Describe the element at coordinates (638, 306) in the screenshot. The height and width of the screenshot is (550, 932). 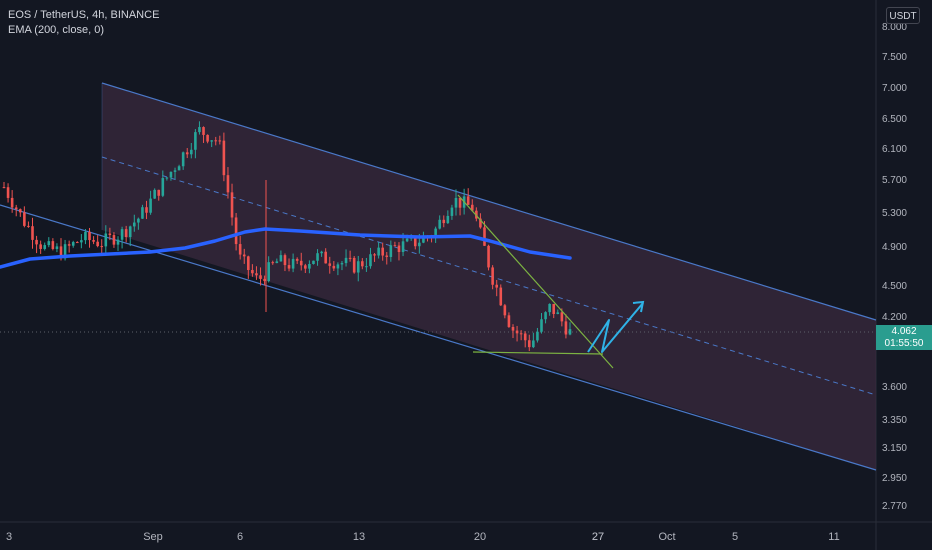
I see `projection-arrow-head` at that location.